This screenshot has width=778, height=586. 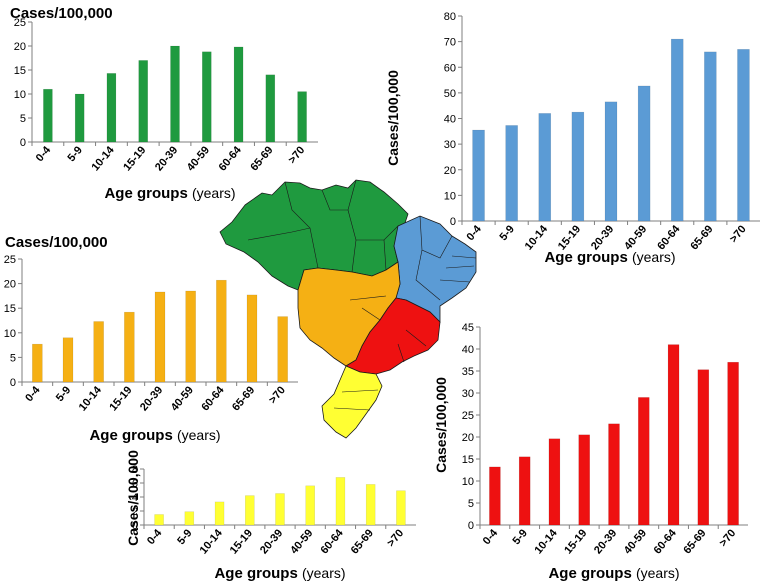 I want to click on brazil-map, so click(x=348, y=309).